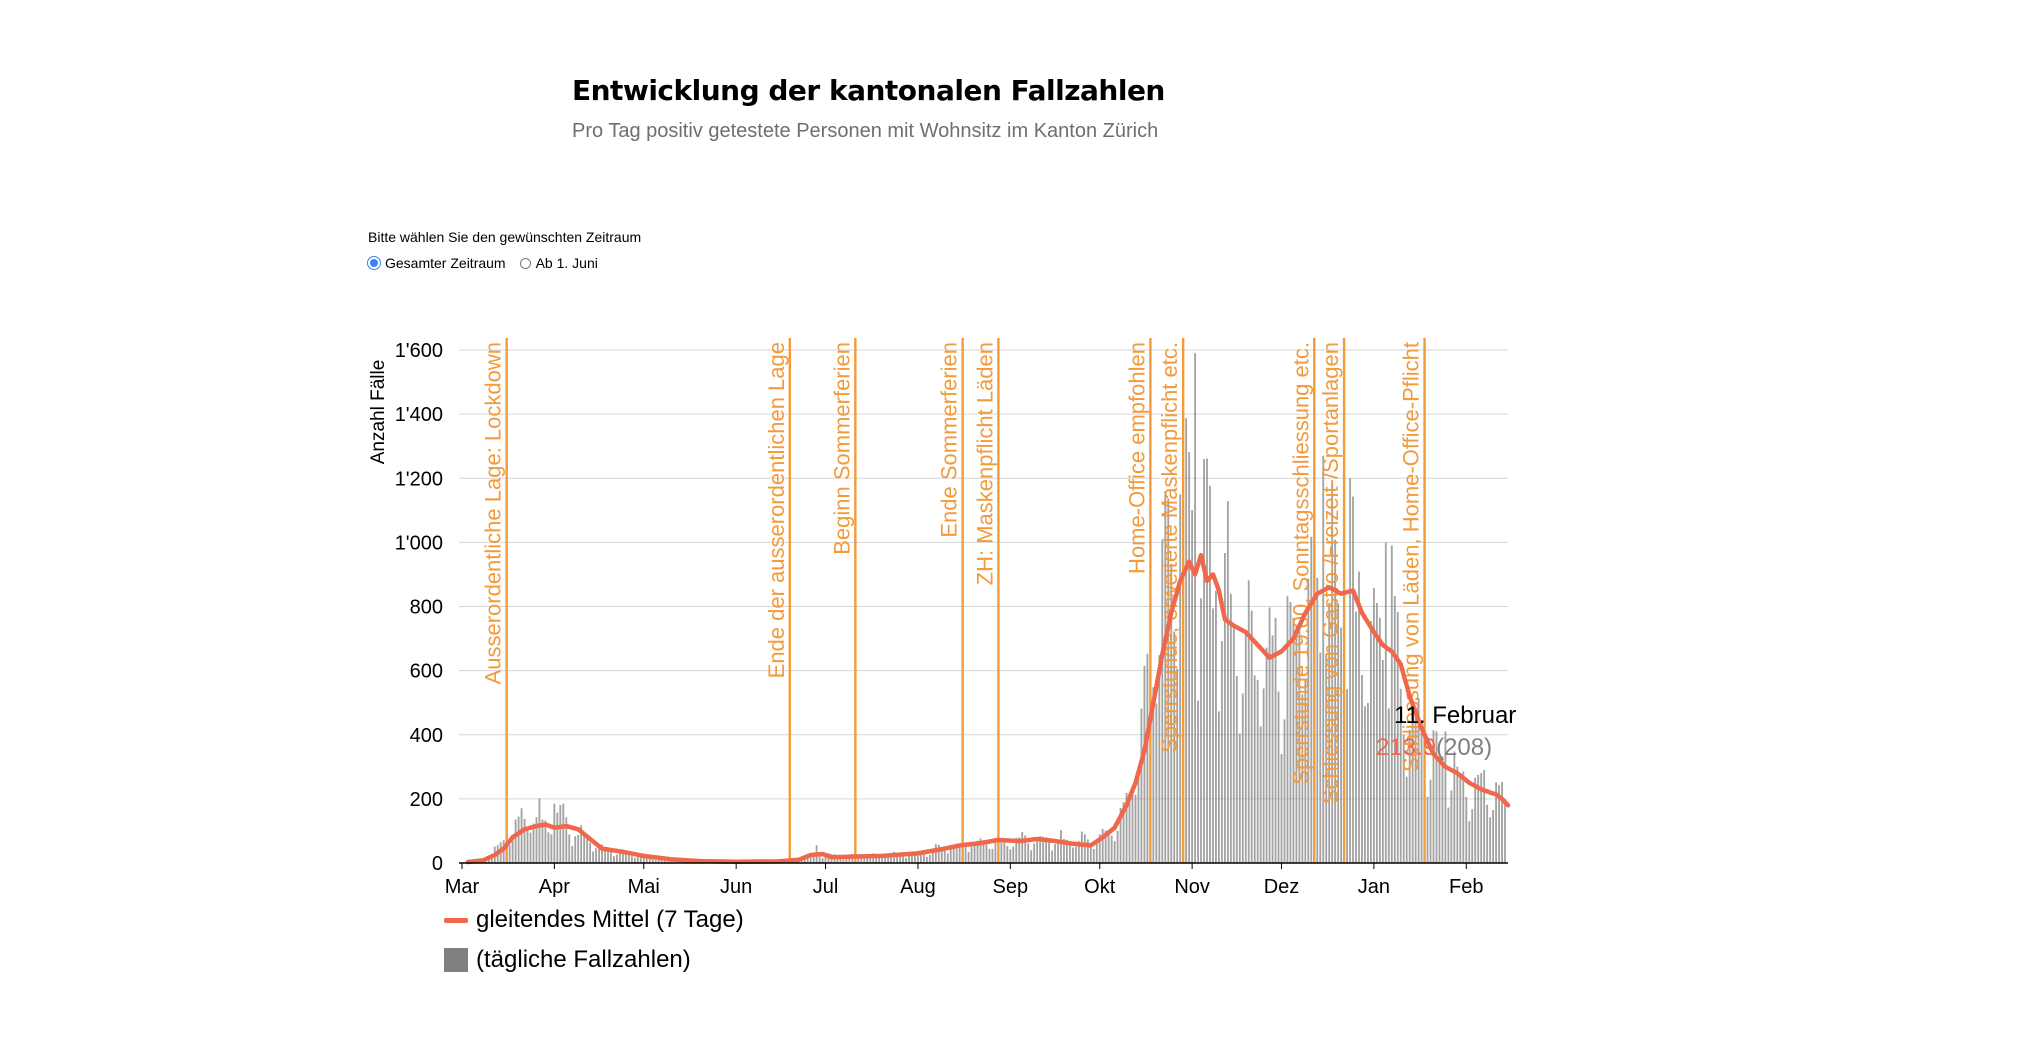 The image size is (2044, 1054). Describe the element at coordinates (1374, 887) in the screenshot. I see `x-tick-label: Jan` at that location.